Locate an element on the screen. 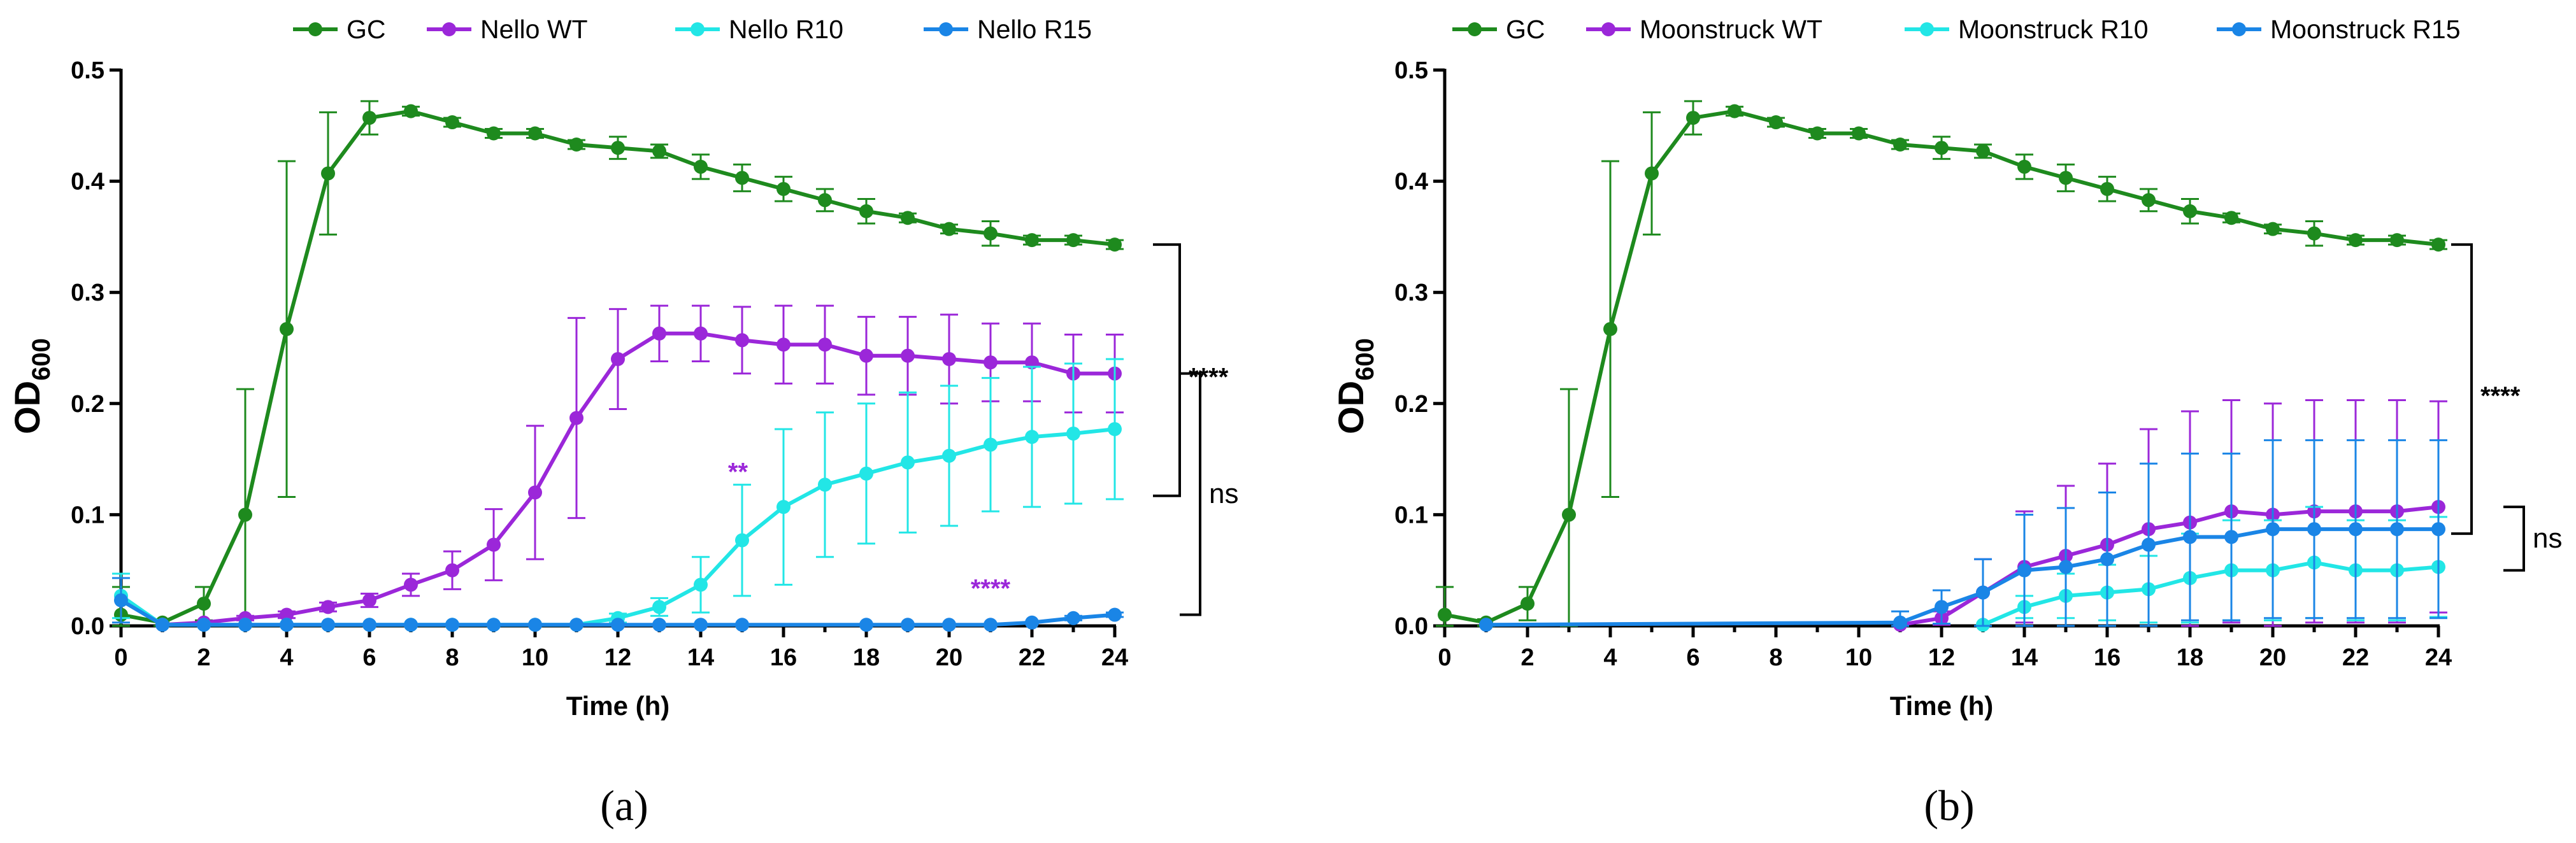  y-tick-label: 0.5 is located at coordinates (87, 70).